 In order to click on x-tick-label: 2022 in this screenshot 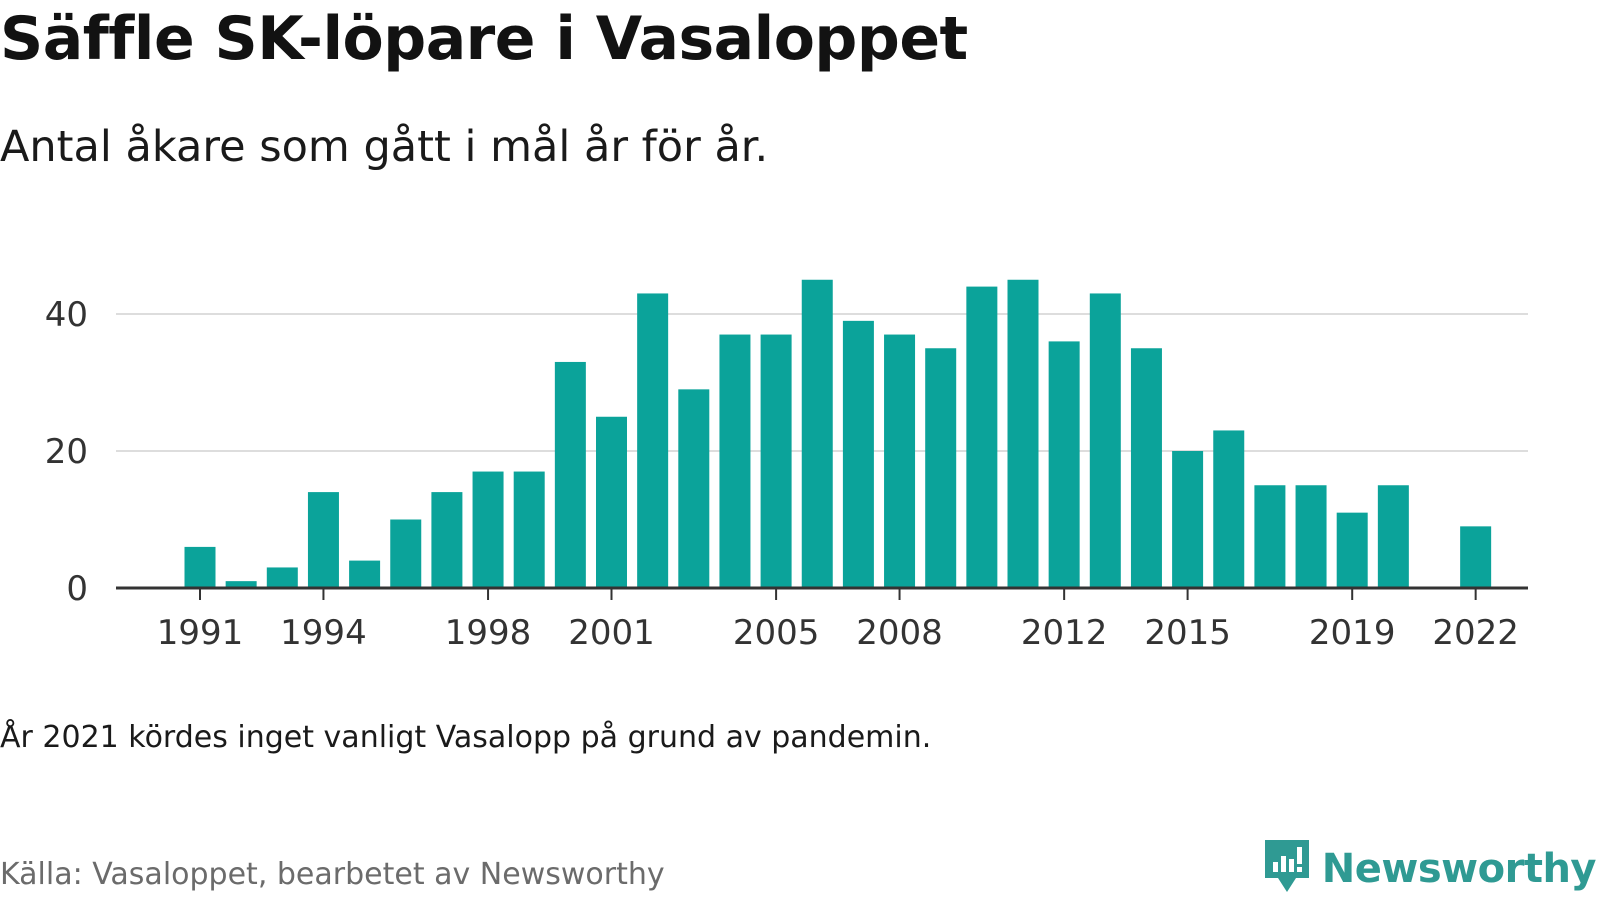, I will do `click(1475, 633)`.